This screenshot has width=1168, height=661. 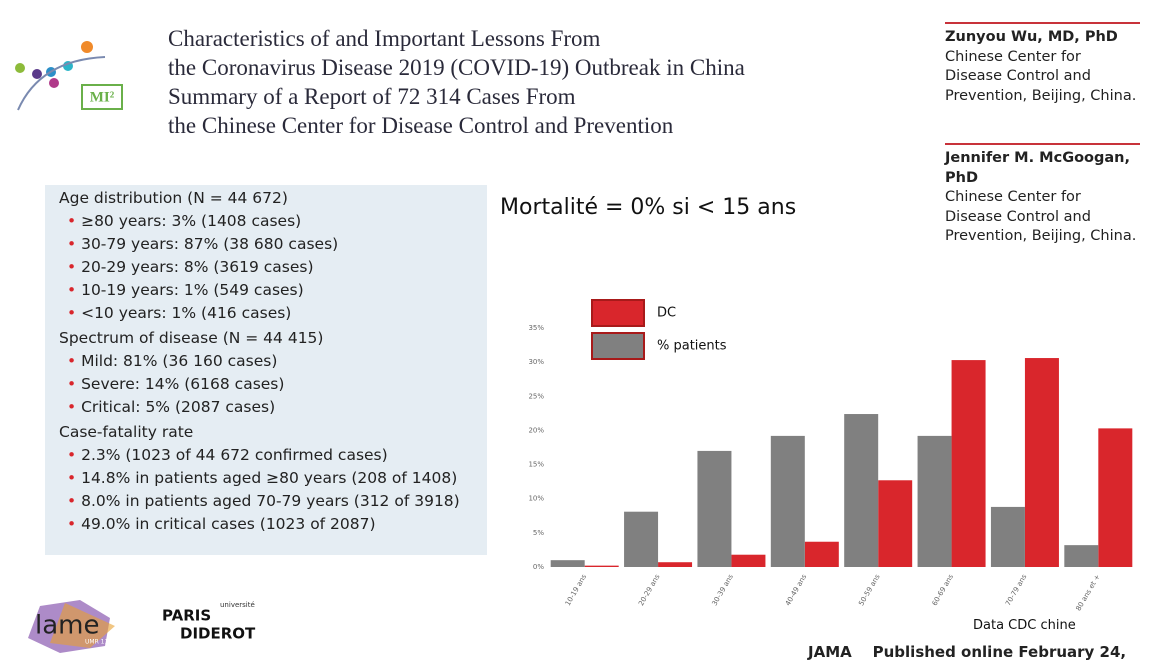 What do you see at coordinates (218, 634) in the screenshot?
I see `logo-text: DIDEROT` at bounding box center [218, 634].